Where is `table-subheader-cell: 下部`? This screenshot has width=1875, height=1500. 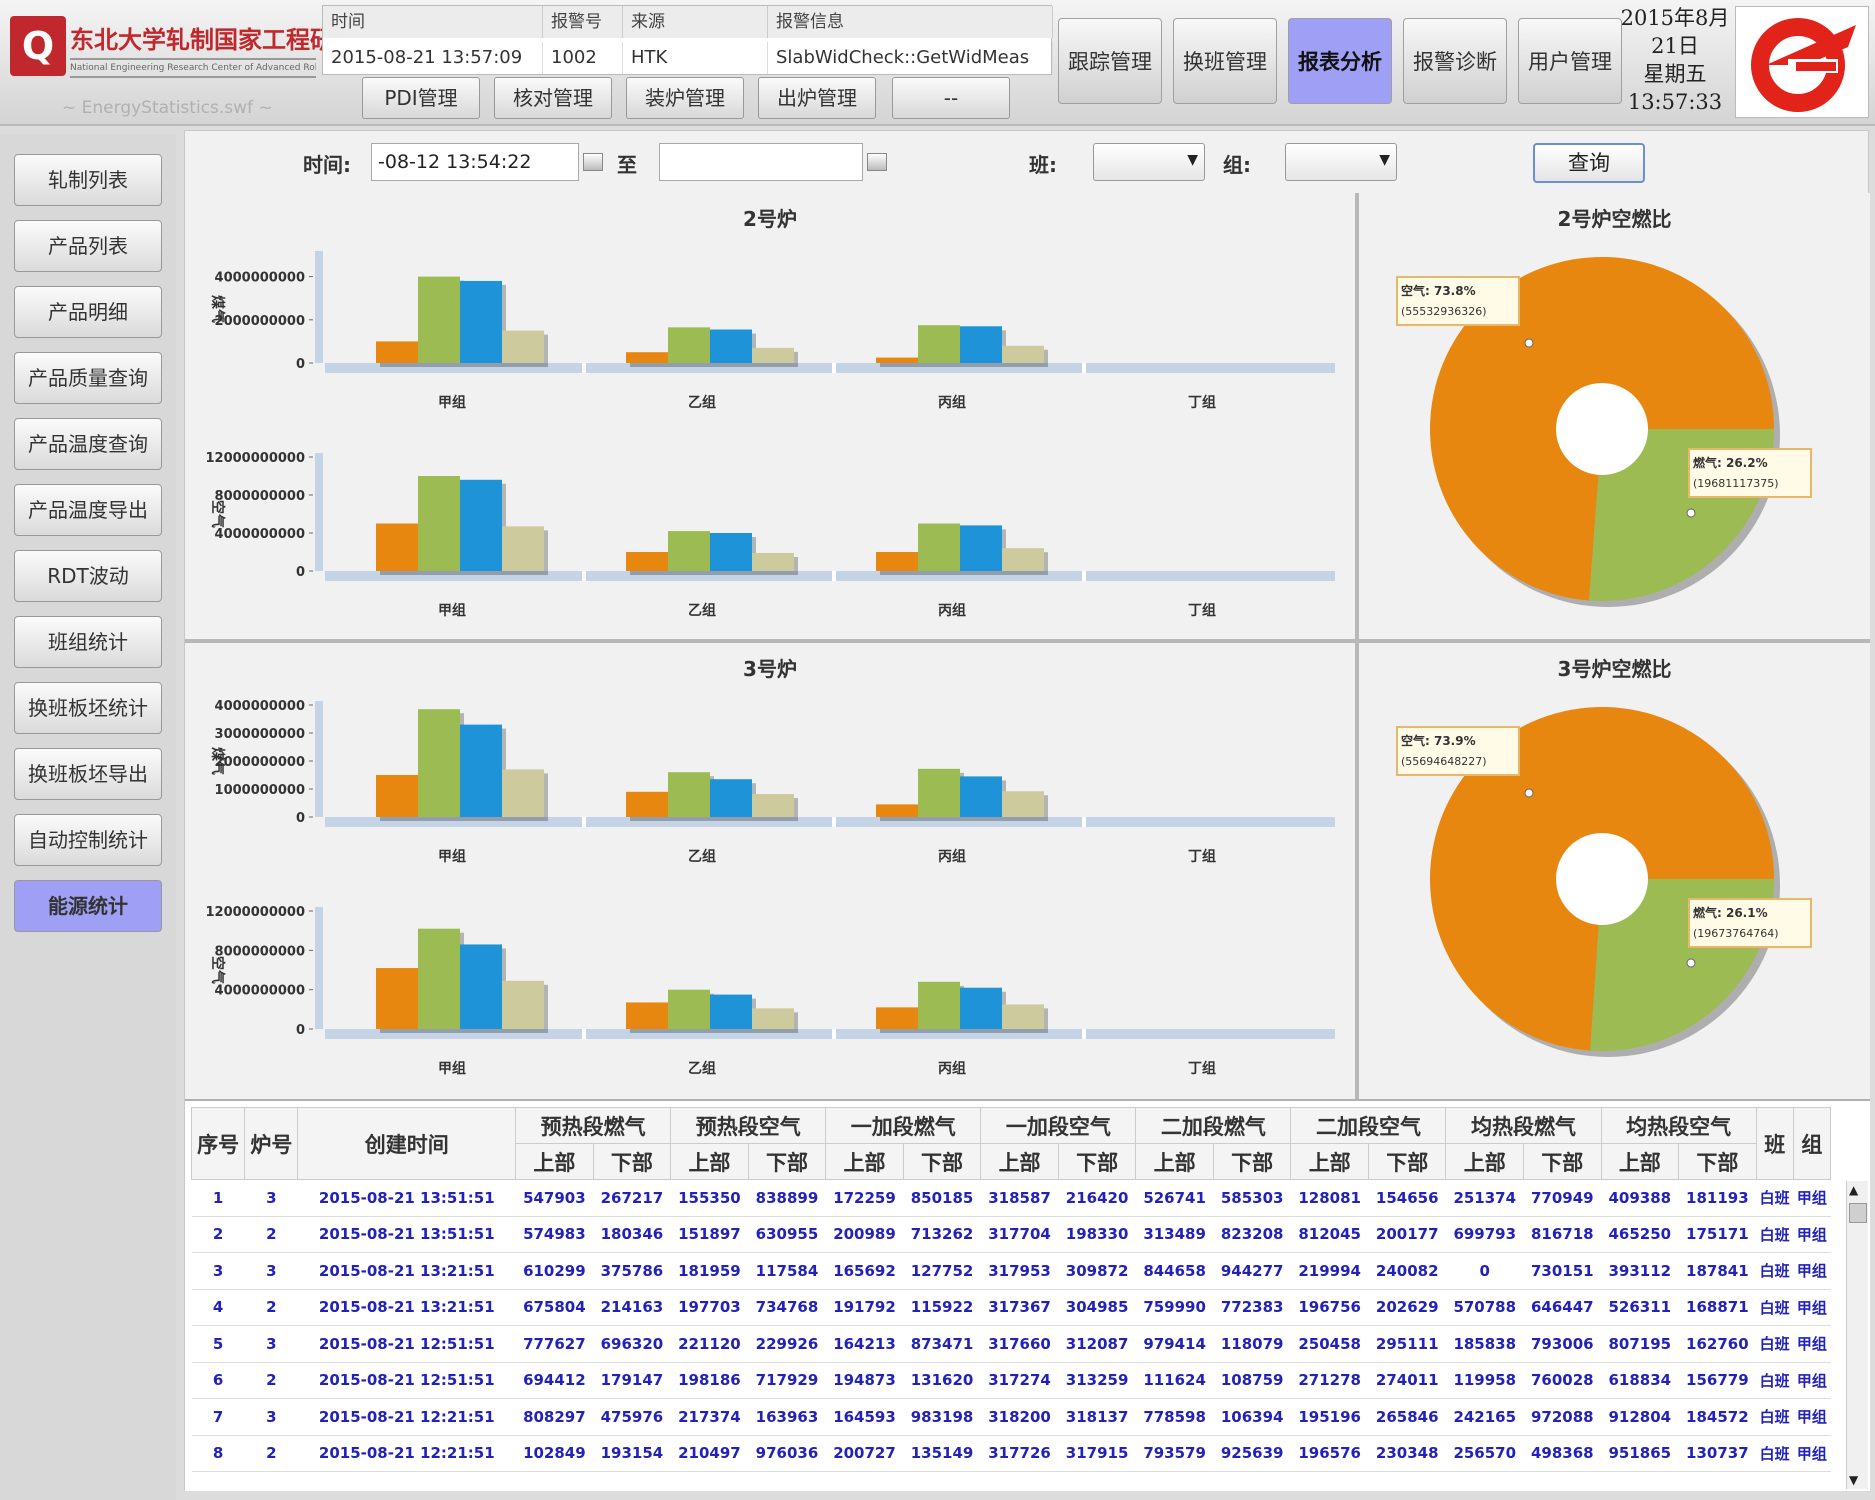
table-subheader-cell: 下部 is located at coordinates (1562, 1161).